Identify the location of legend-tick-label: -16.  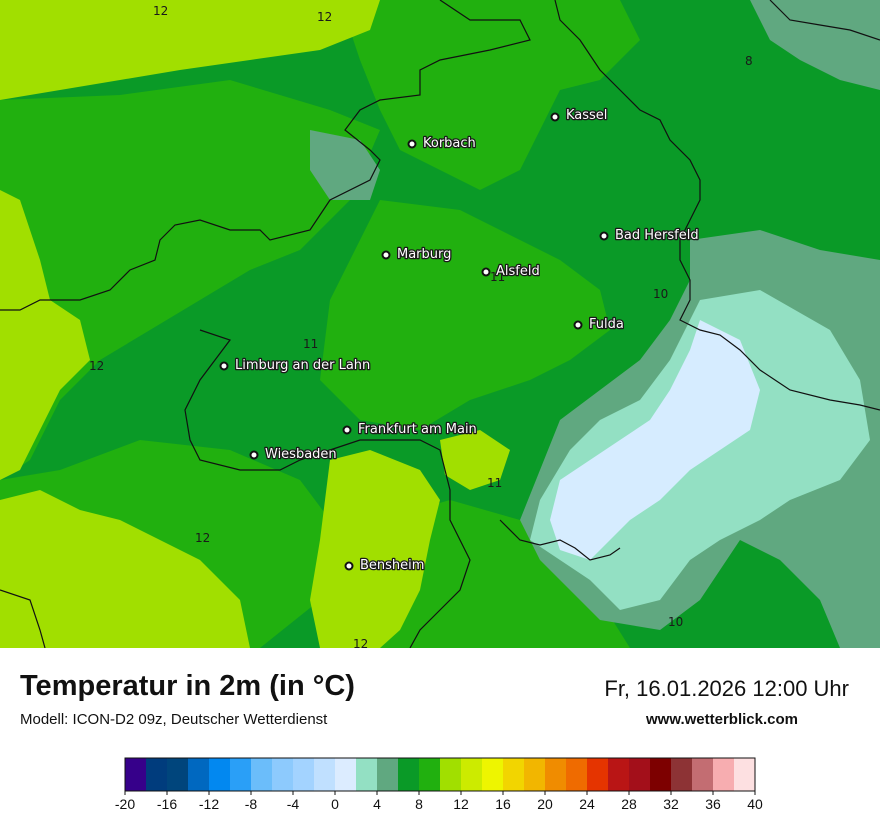
(167, 804).